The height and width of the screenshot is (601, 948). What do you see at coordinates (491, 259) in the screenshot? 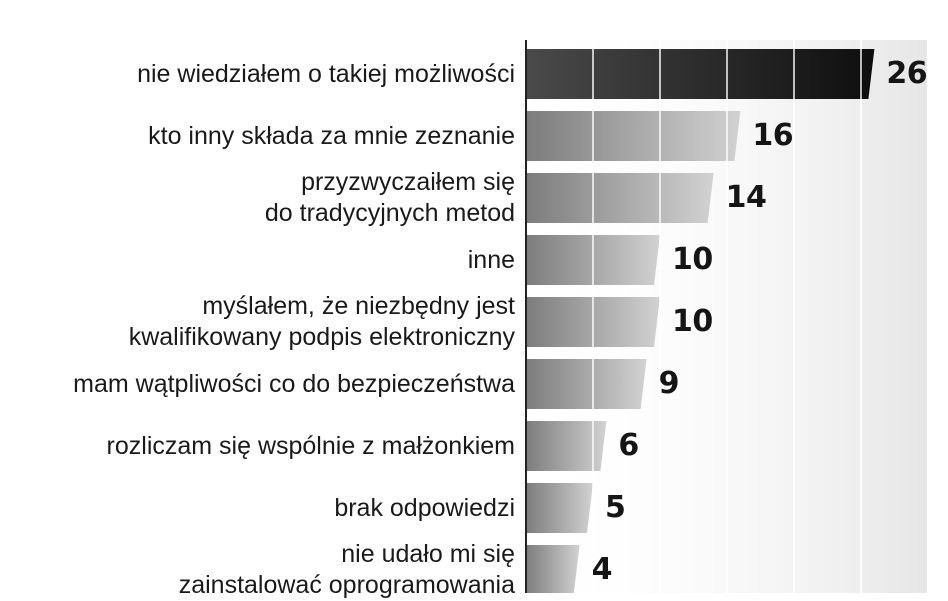
I see `category-label-line: inne` at bounding box center [491, 259].